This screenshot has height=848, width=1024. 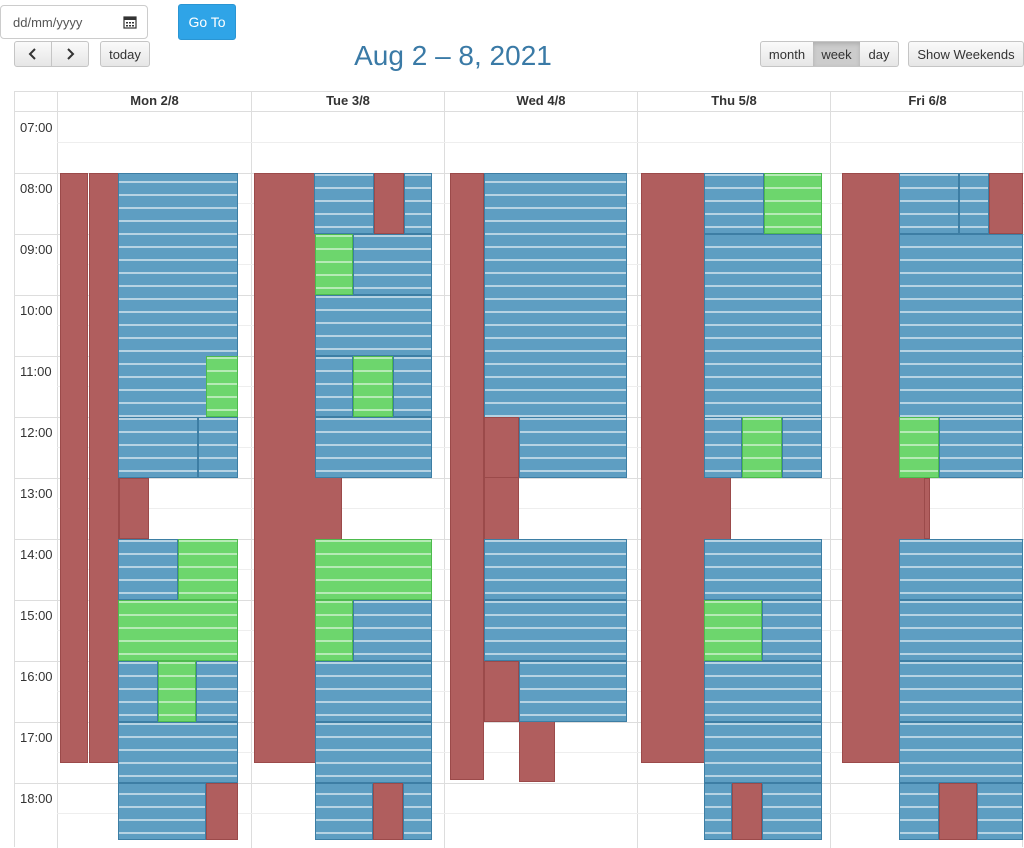 I want to click on prev-button, so click(x=33, y=54).